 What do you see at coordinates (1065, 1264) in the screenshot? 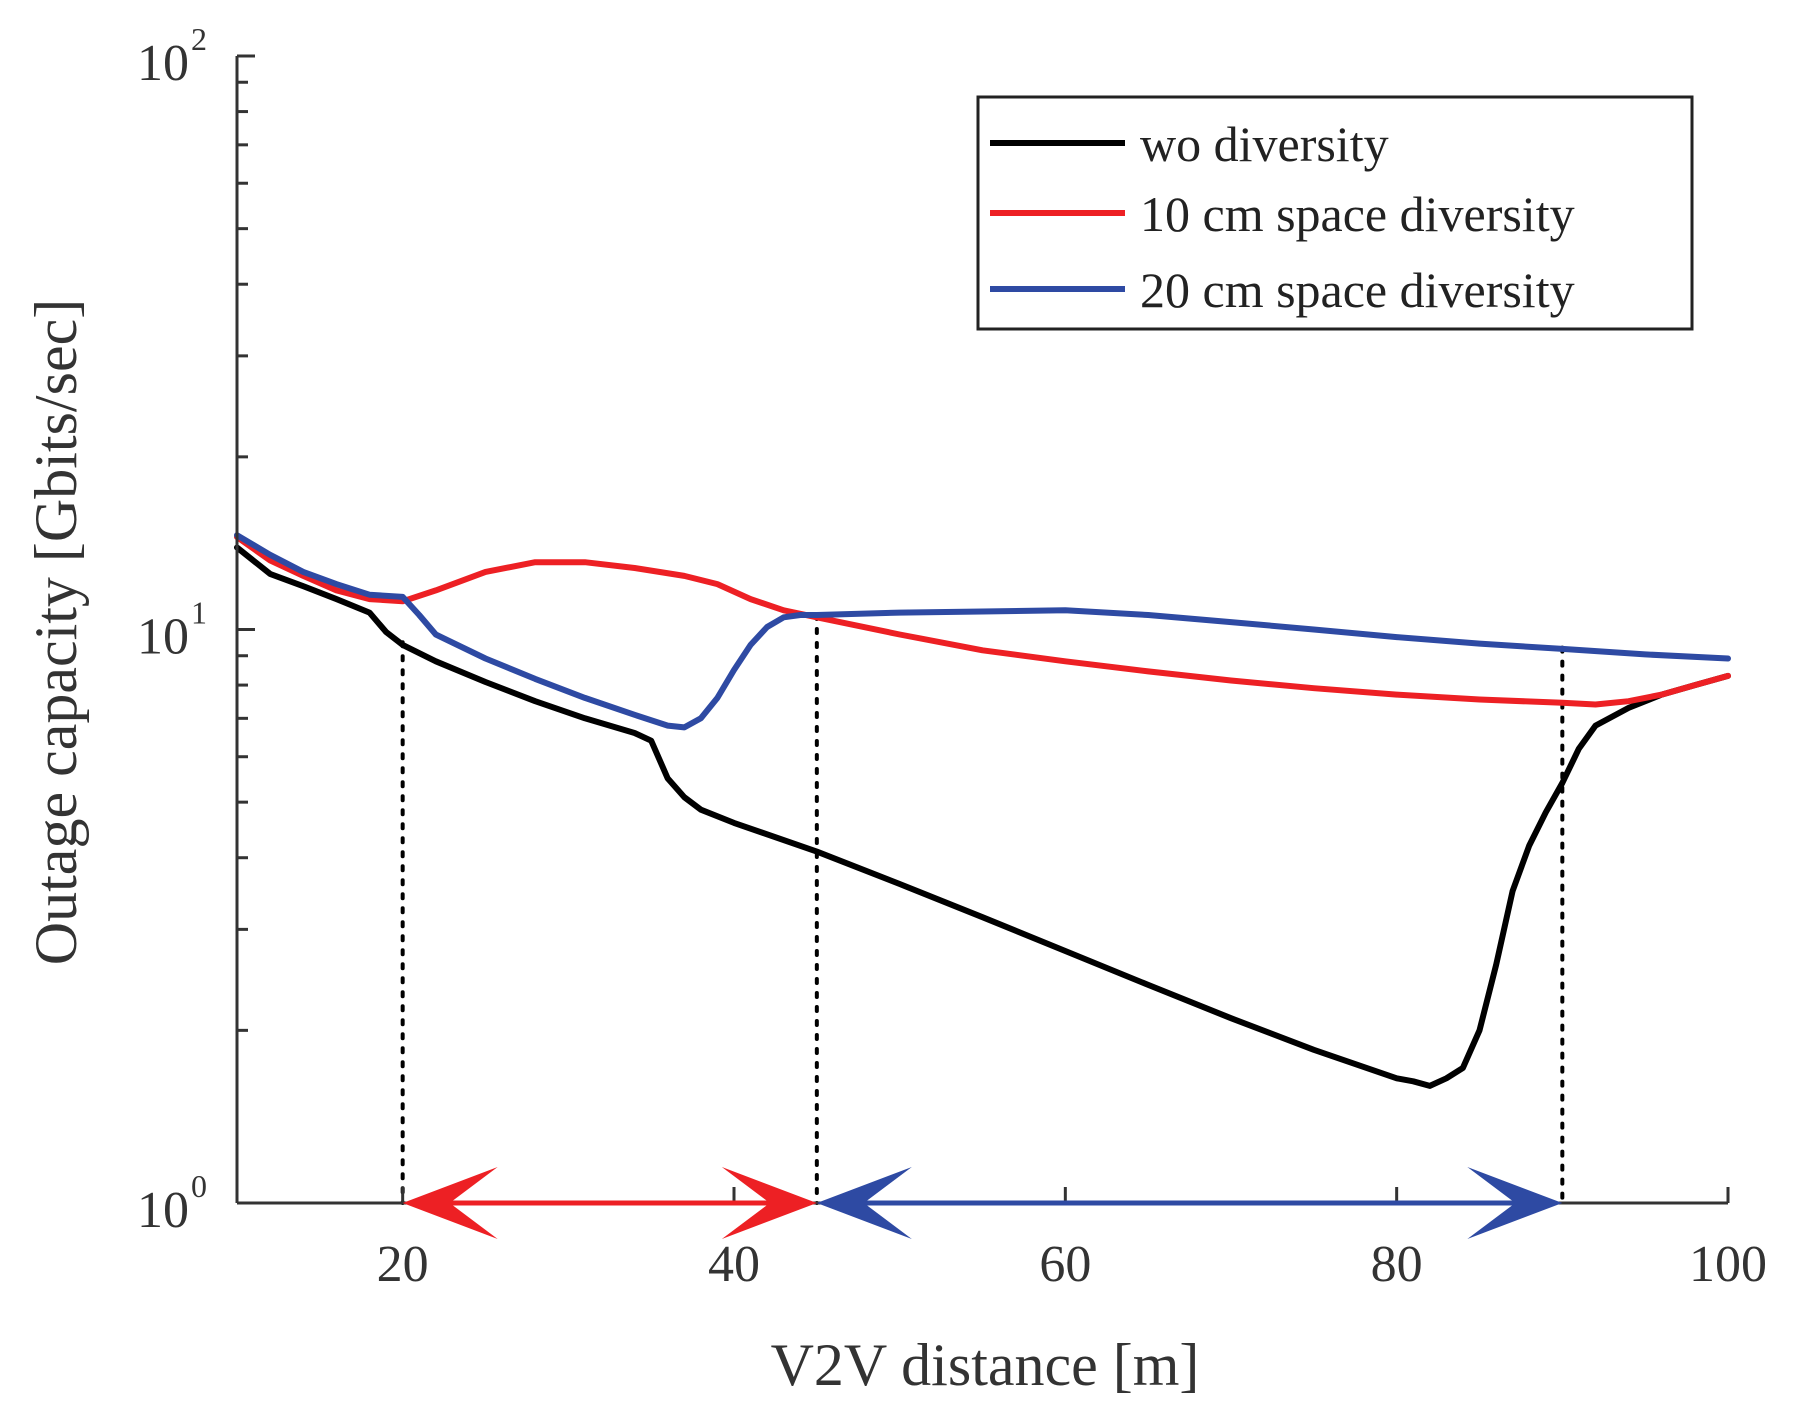
I see `x-tick-label-60: 60` at bounding box center [1065, 1264].